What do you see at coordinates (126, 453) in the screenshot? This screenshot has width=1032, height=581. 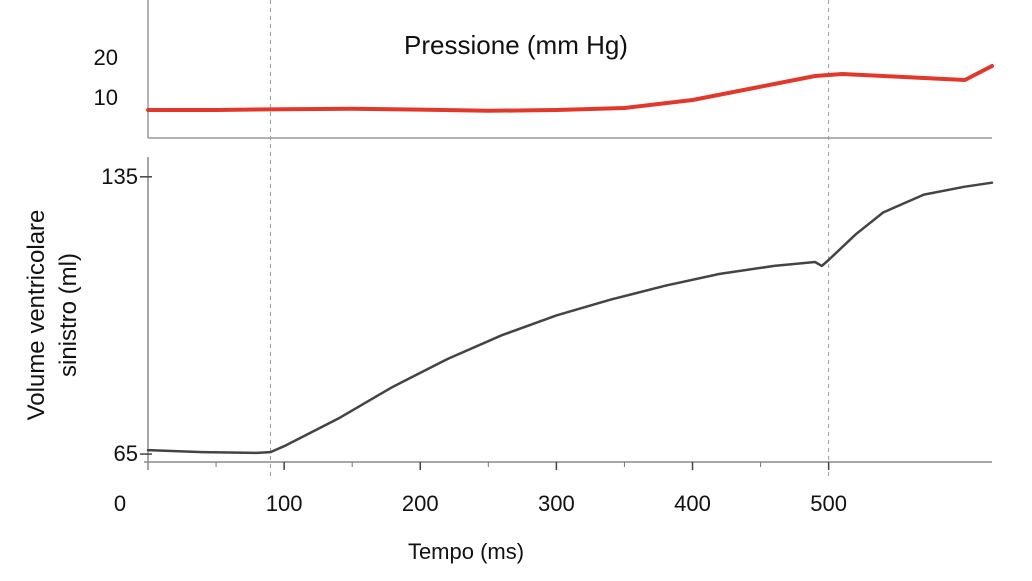 I see `volume-y-tick-65: 65` at bounding box center [126, 453].